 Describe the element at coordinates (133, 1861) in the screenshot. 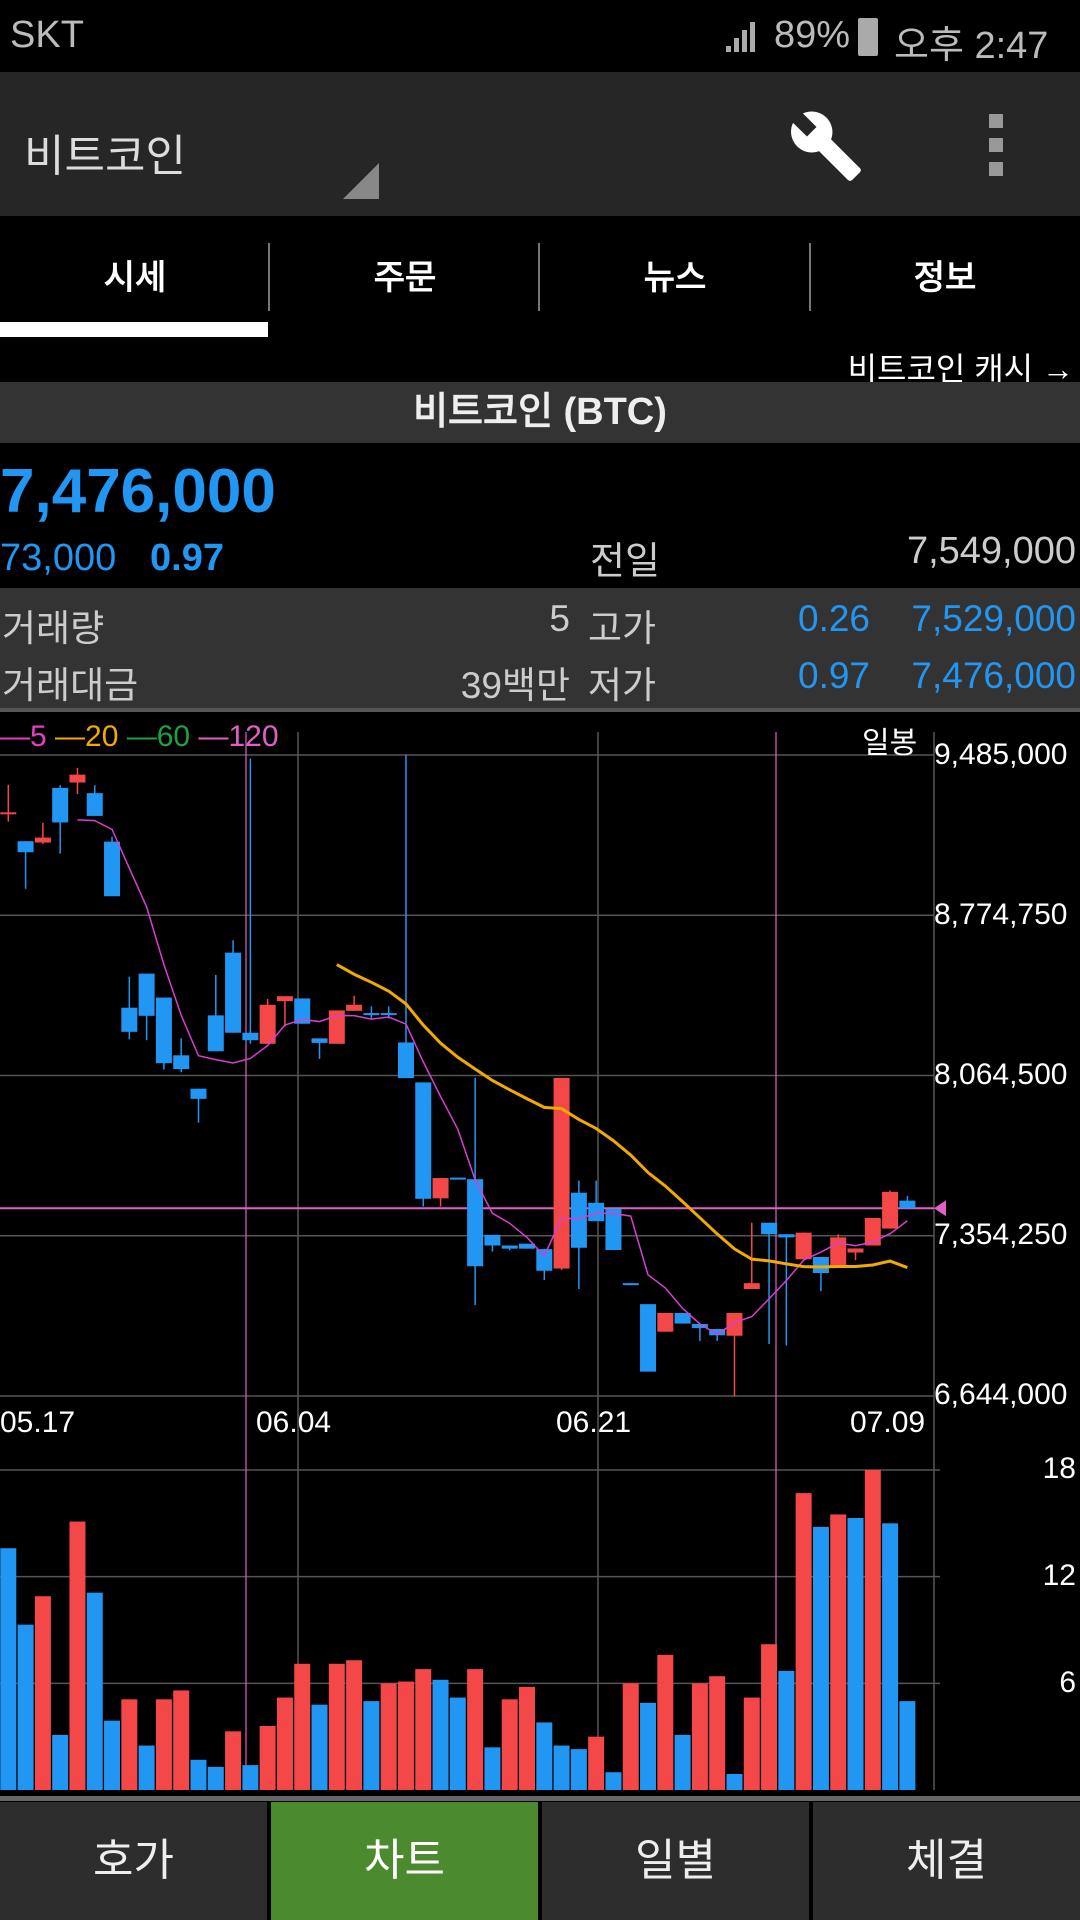

I see `orderbook-button: 호가` at that location.